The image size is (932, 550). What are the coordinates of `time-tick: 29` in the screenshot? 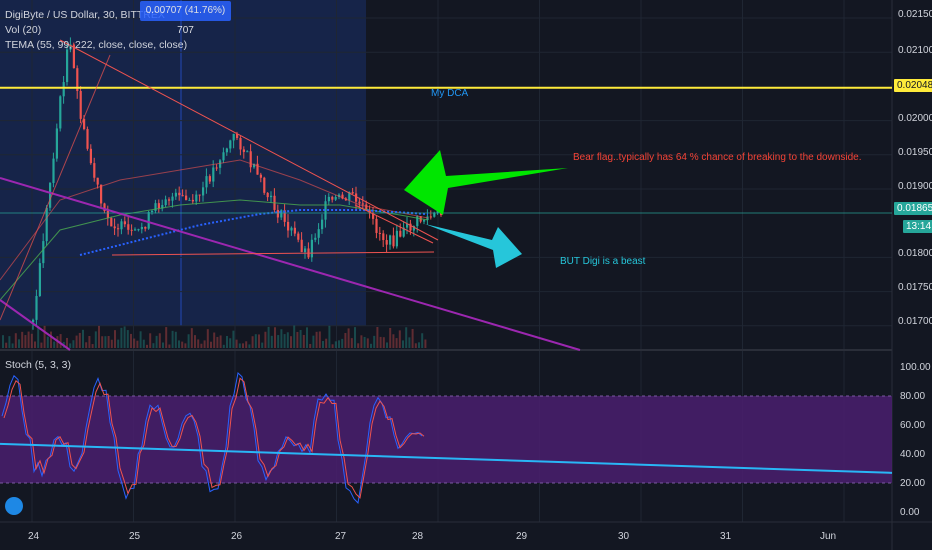 It's located at (522, 536).